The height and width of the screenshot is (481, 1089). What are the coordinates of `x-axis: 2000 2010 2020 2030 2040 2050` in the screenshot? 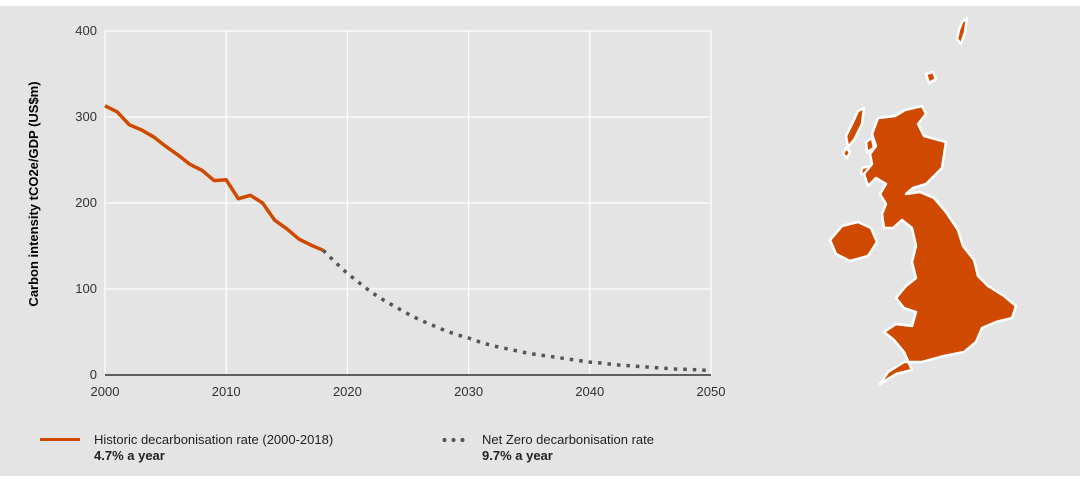 It's located at (408, 391).